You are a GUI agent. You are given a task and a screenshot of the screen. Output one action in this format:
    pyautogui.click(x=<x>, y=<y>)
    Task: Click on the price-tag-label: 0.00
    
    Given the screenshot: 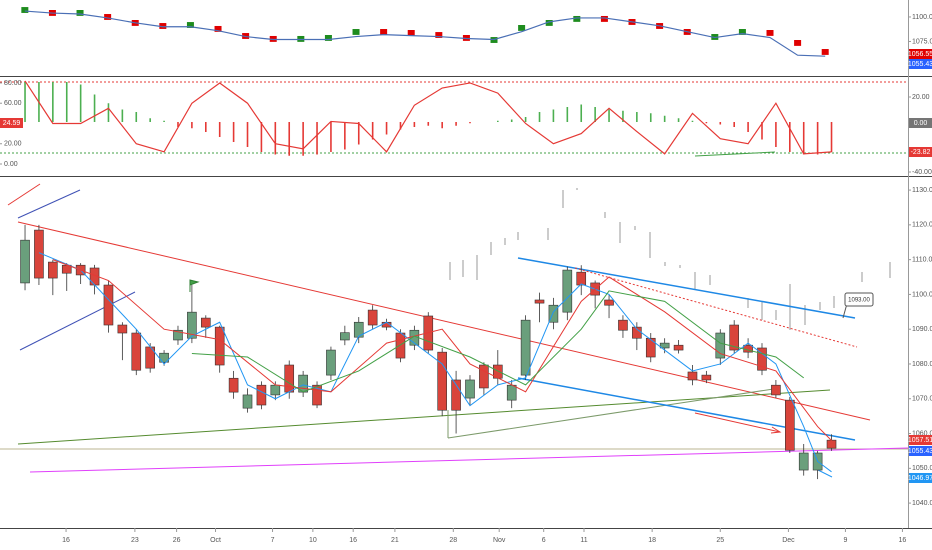 What is the action you would take?
    pyautogui.click(x=921, y=123)
    